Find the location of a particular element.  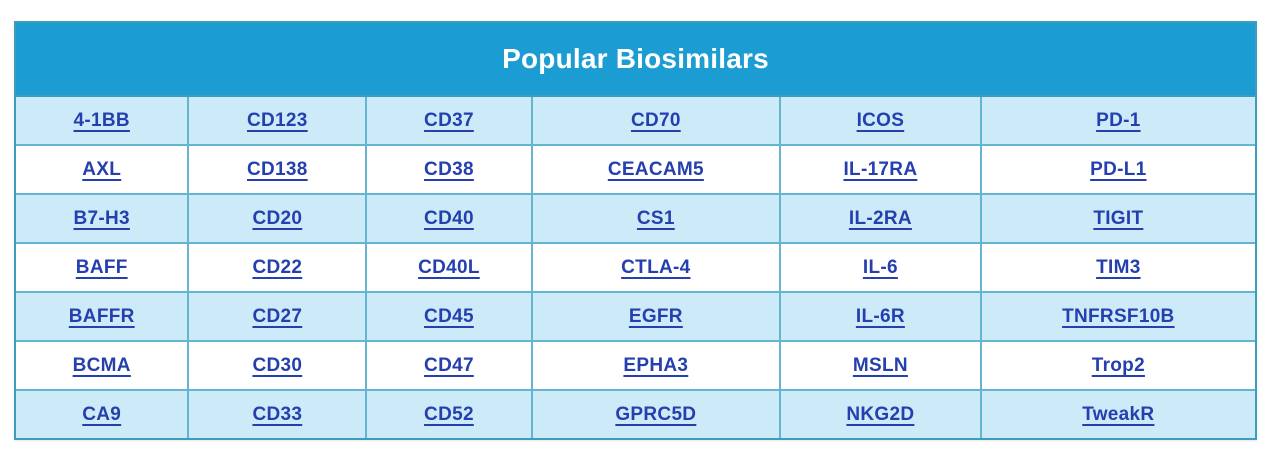

biosimilar-link: IL-17RA is located at coordinates (880, 169).